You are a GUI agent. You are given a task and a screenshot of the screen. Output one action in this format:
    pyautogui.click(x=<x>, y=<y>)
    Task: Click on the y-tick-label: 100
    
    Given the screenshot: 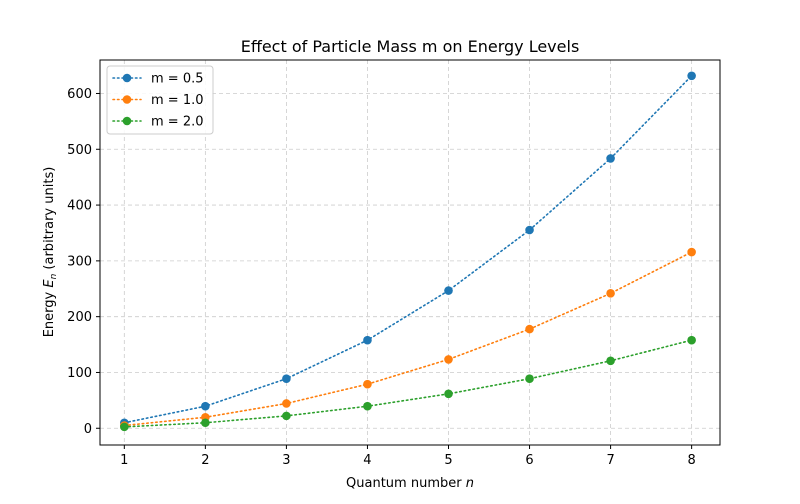 What is the action you would take?
    pyautogui.click(x=79, y=373)
    